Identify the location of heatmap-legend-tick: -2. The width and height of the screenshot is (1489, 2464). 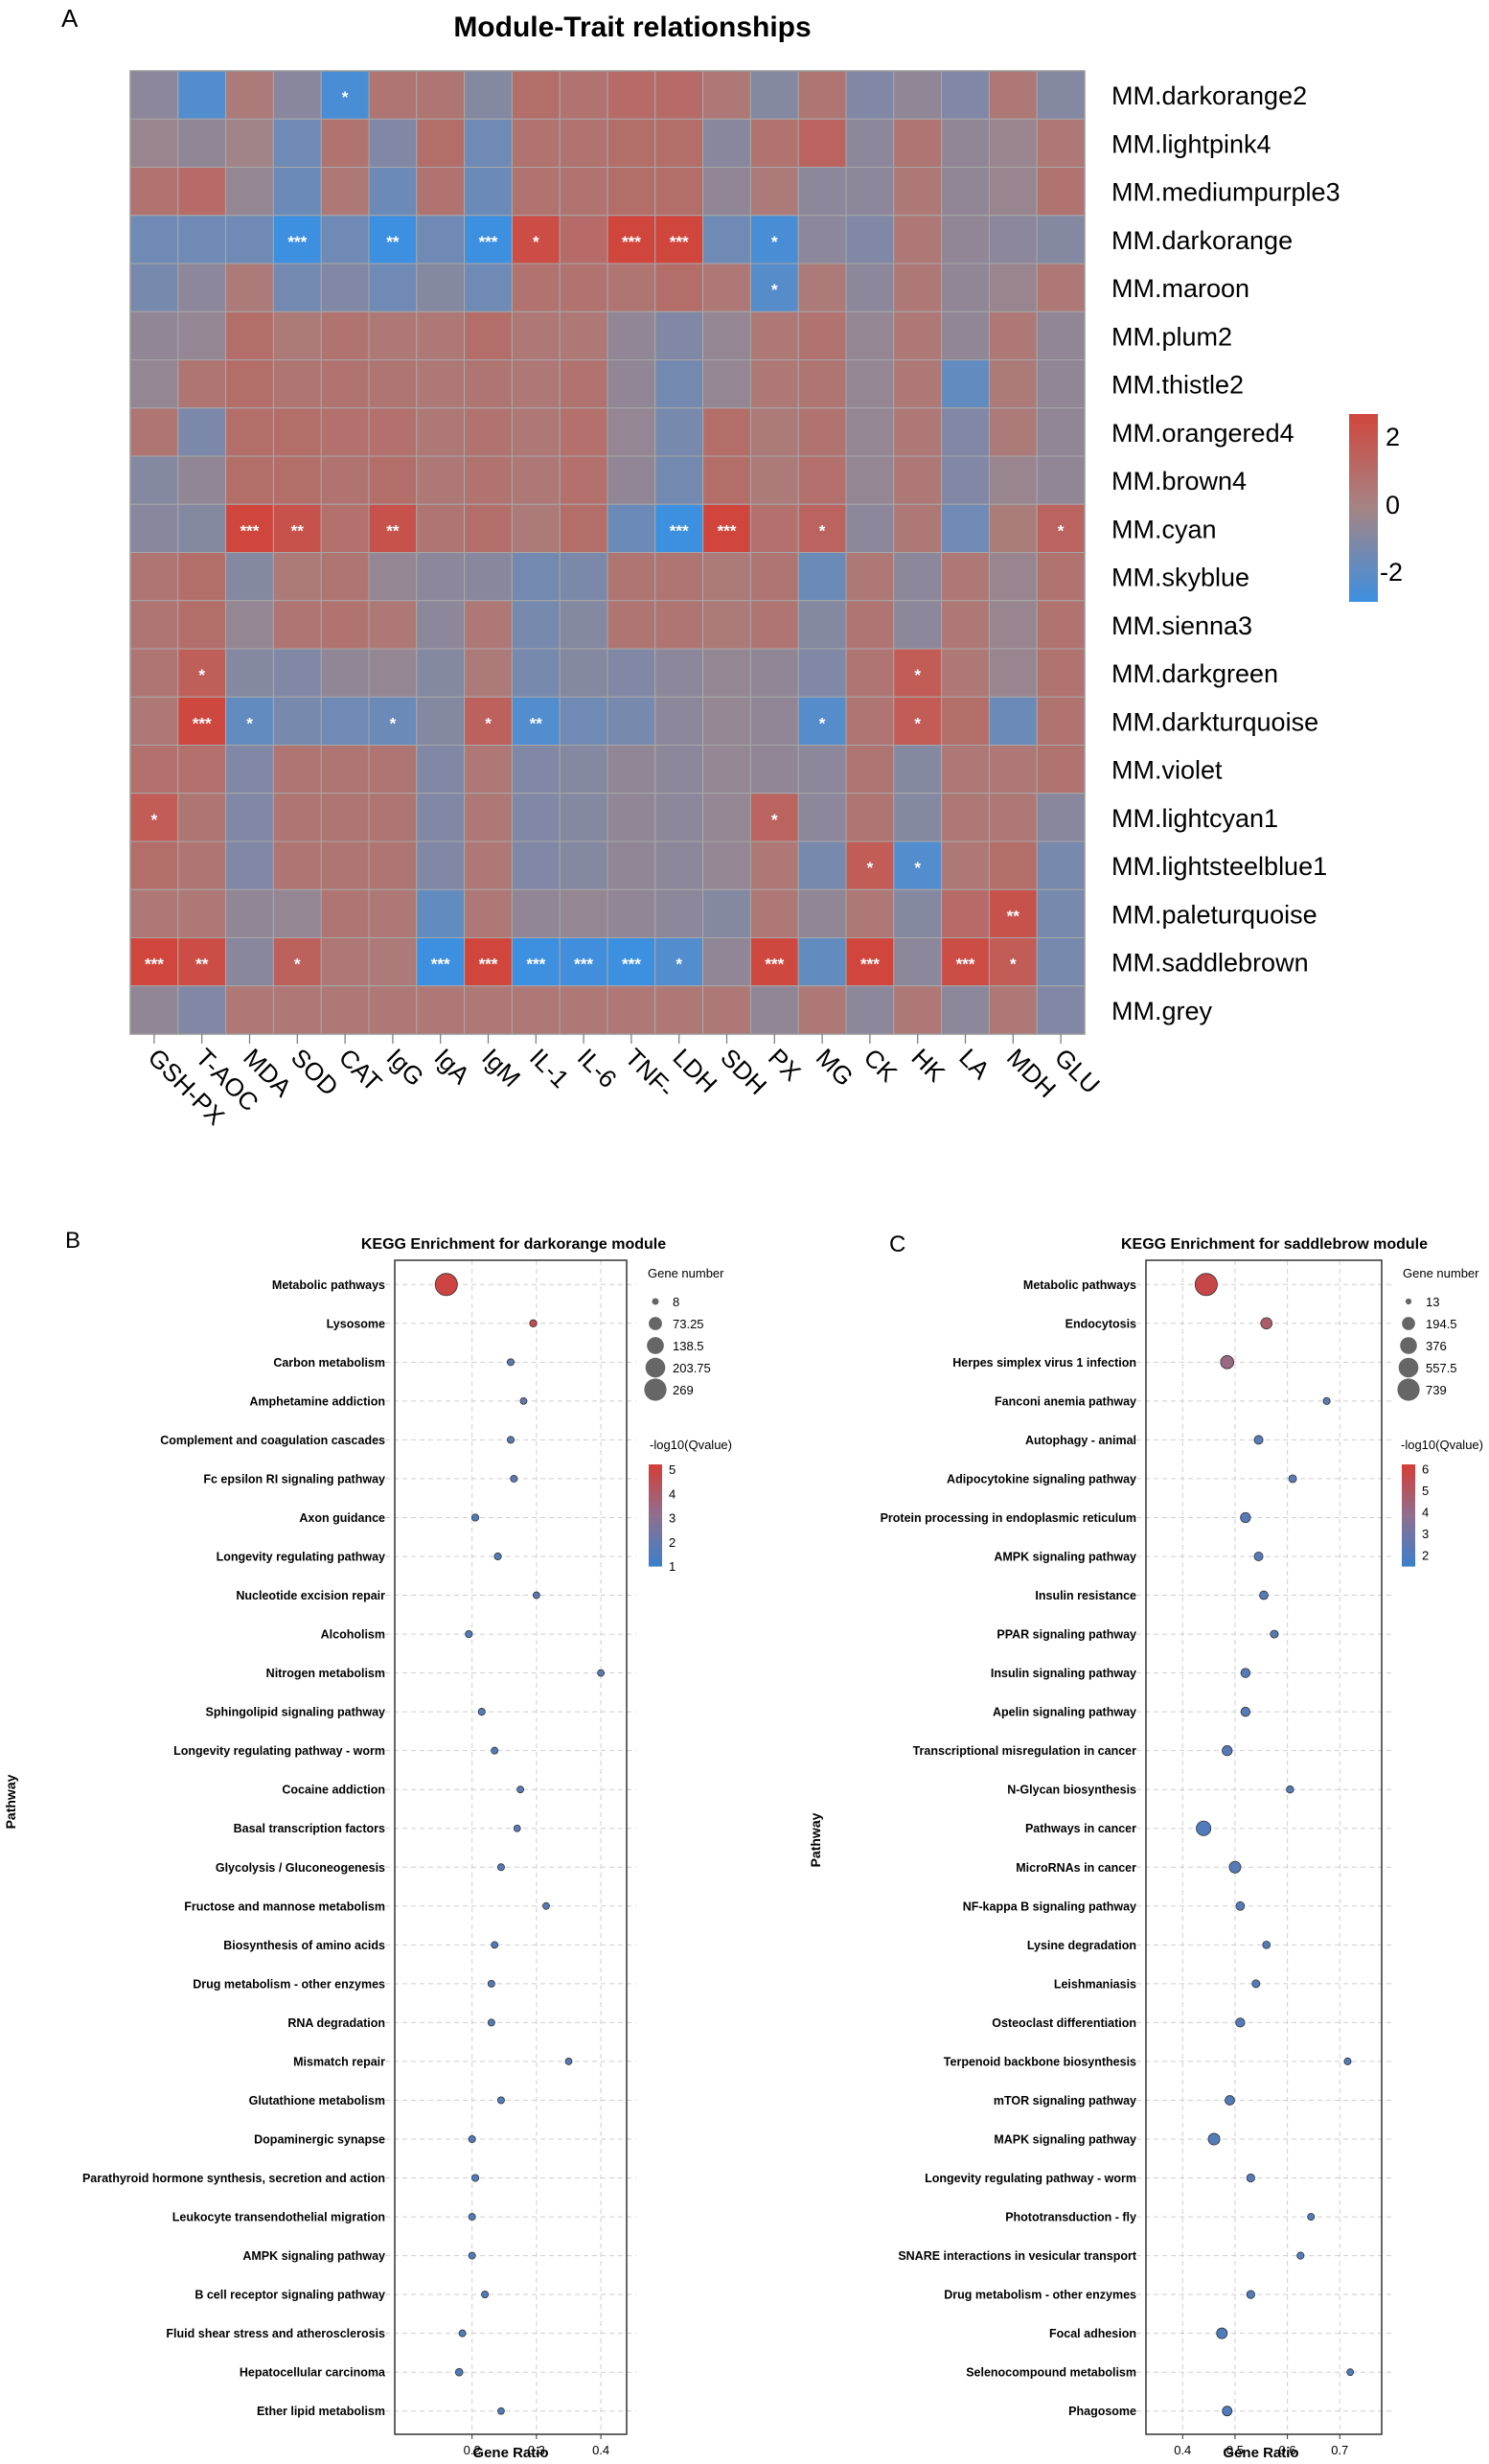
(1392, 572).